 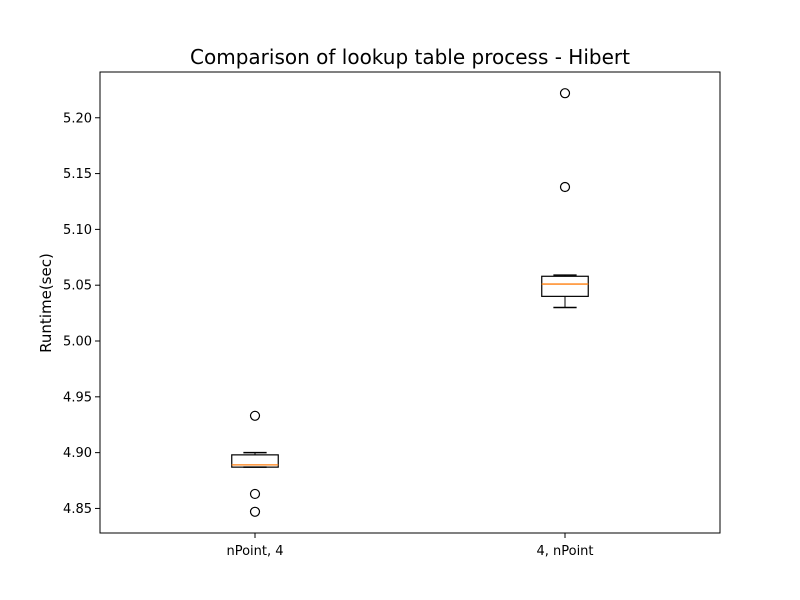 I want to click on x-axis: nPoint, 4 4, nPoint, so click(x=410, y=546).